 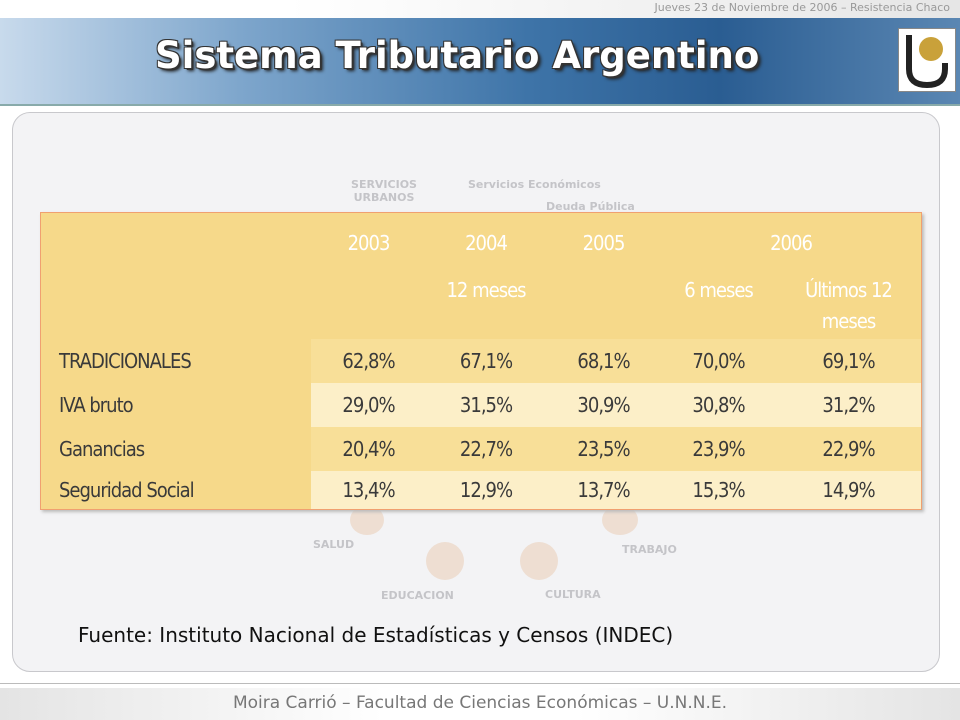 What do you see at coordinates (573, 594) in the screenshot?
I see `bg-label: CULTURA` at bounding box center [573, 594].